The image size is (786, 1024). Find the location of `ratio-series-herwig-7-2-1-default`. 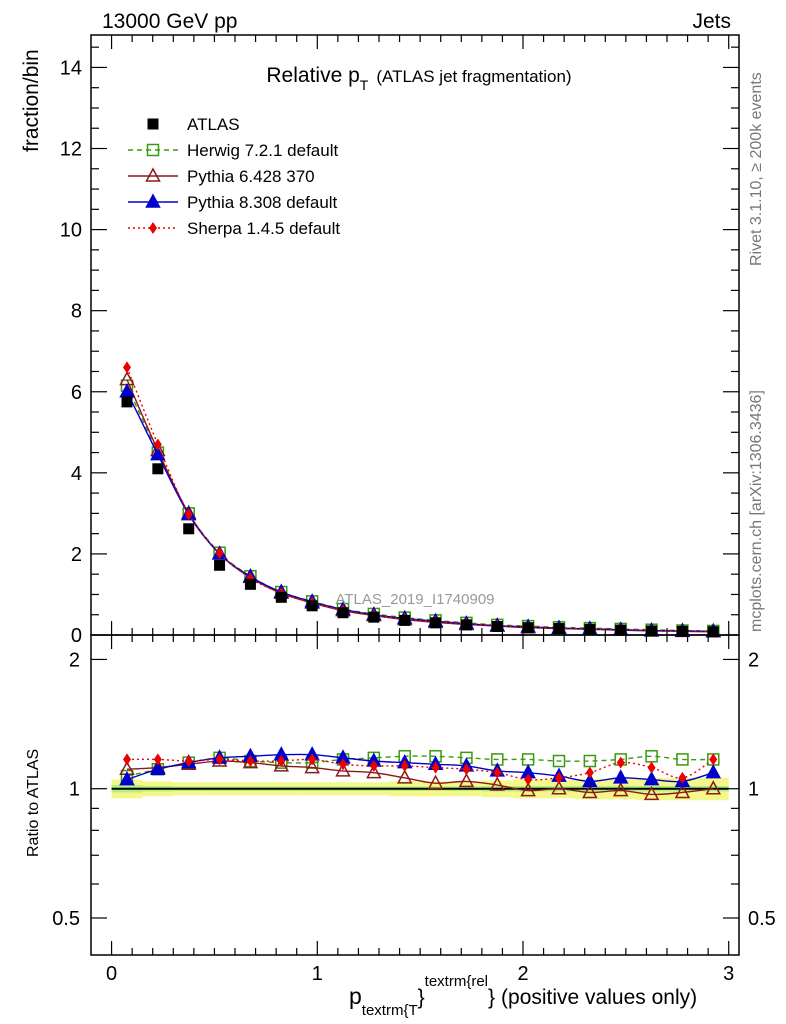

ratio-series-herwig-7-2-1-default is located at coordinates (420, 766).